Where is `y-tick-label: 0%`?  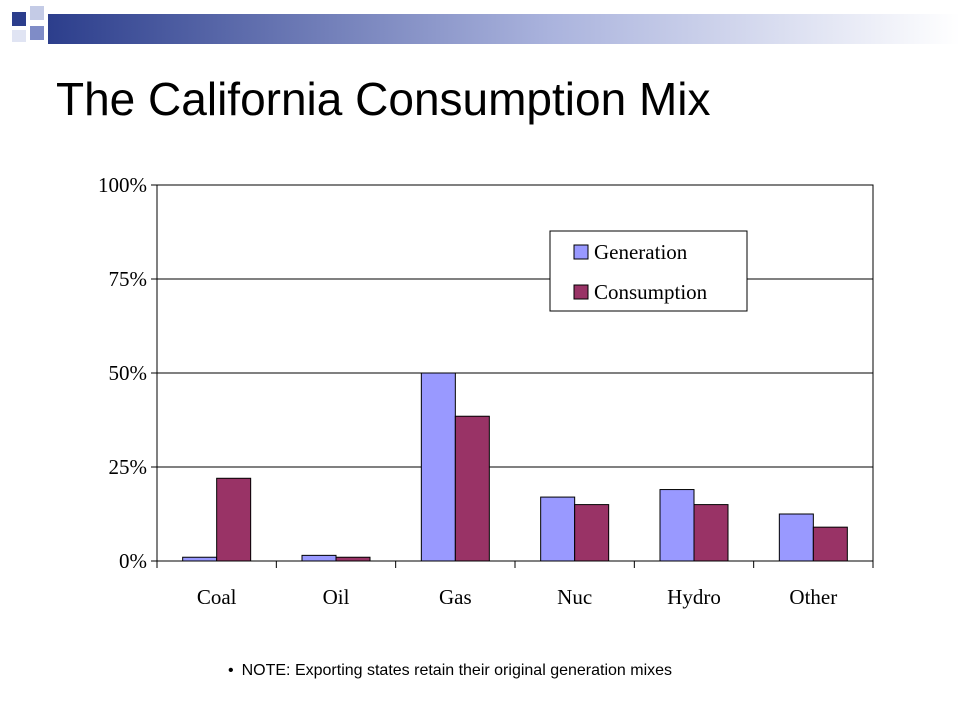 y-tick-label: 0% is located at coordinates (133, 561).